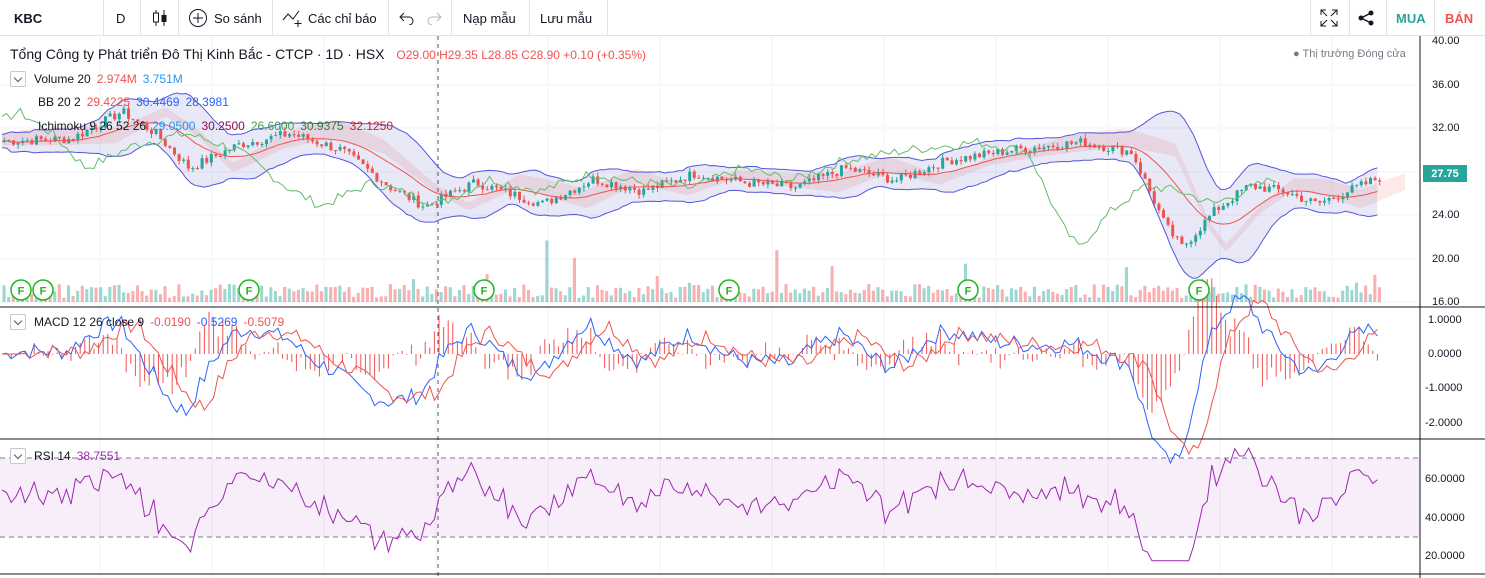  I want to click on fullscreen-icon, so click(1329, 18).